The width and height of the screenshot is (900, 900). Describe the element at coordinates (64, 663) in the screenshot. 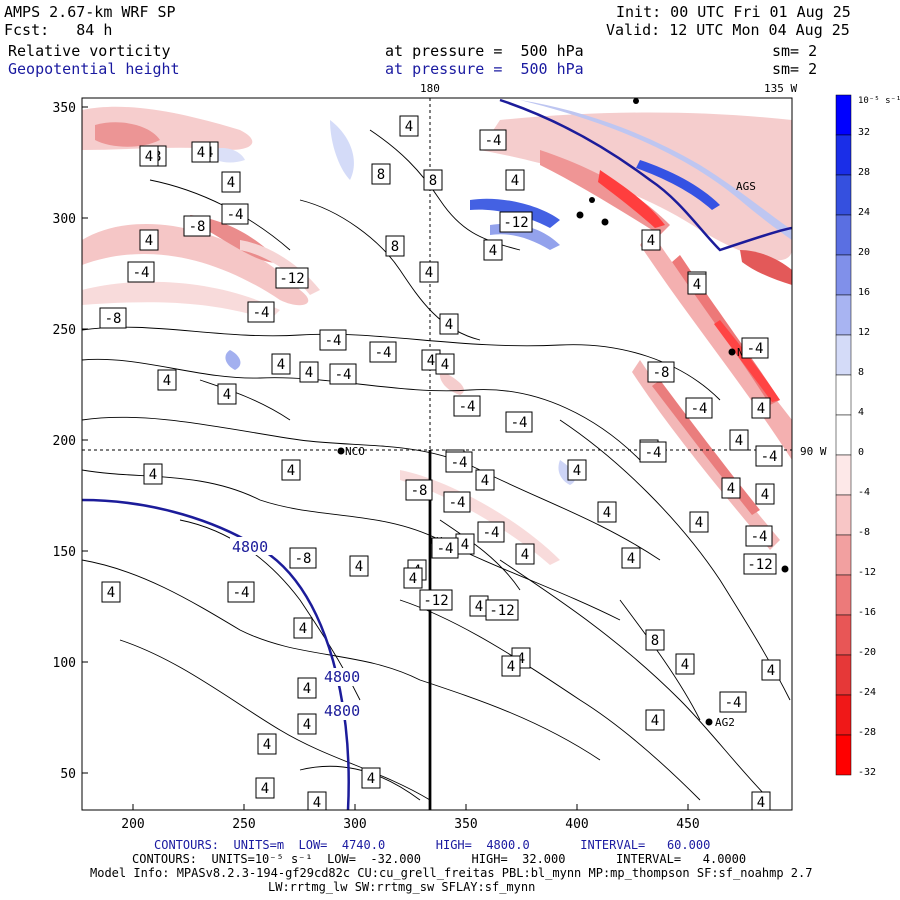

I see `y-tick-100: 100` at that location.